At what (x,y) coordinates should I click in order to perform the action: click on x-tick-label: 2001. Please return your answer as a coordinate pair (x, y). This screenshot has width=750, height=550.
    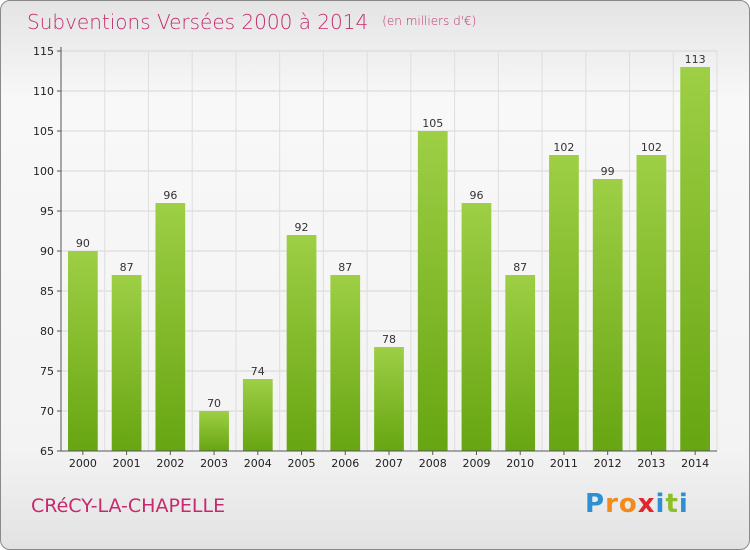
    Looking at the image, I should click on (127, 463).